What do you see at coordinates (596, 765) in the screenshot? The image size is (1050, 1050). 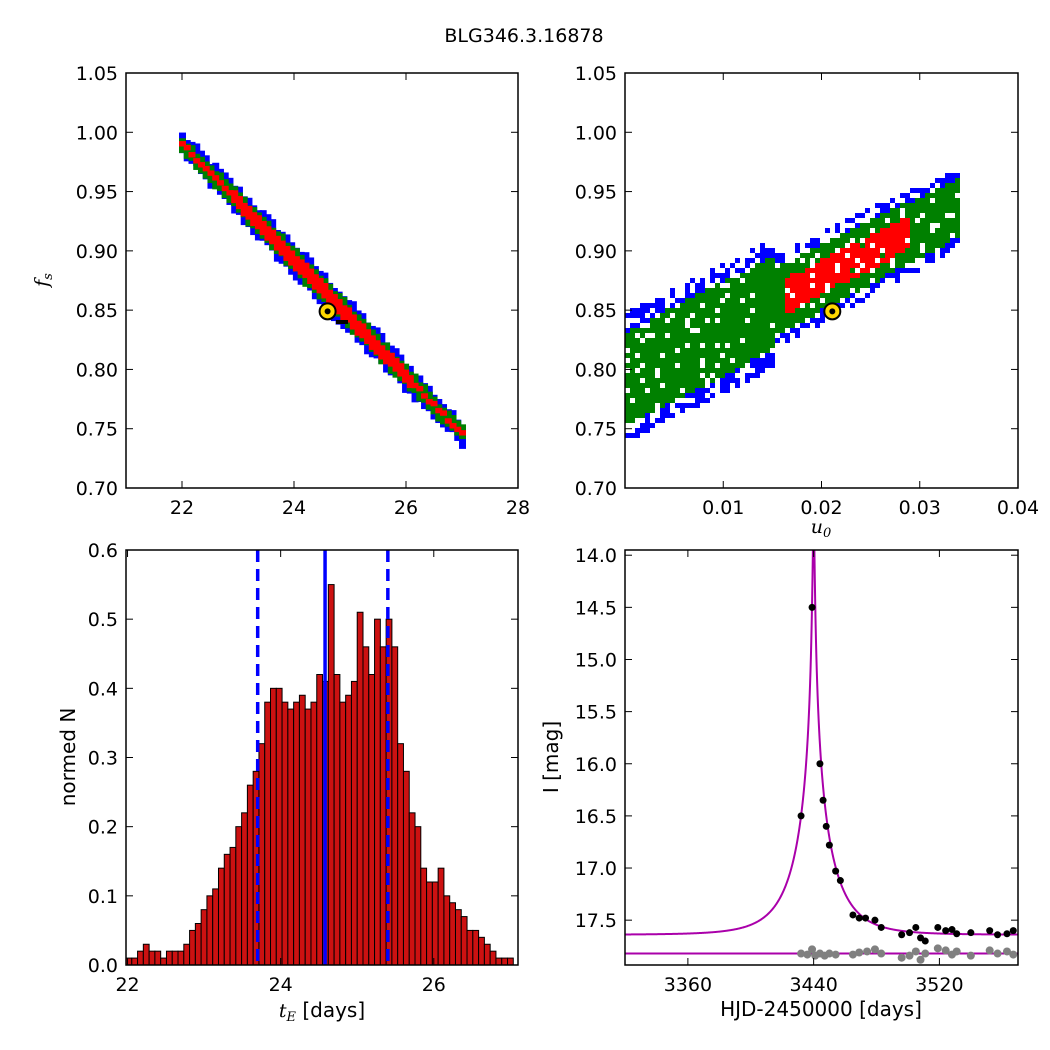 I see `lc-ytick-label-4: 16.0` at bounding box center [596, 765].